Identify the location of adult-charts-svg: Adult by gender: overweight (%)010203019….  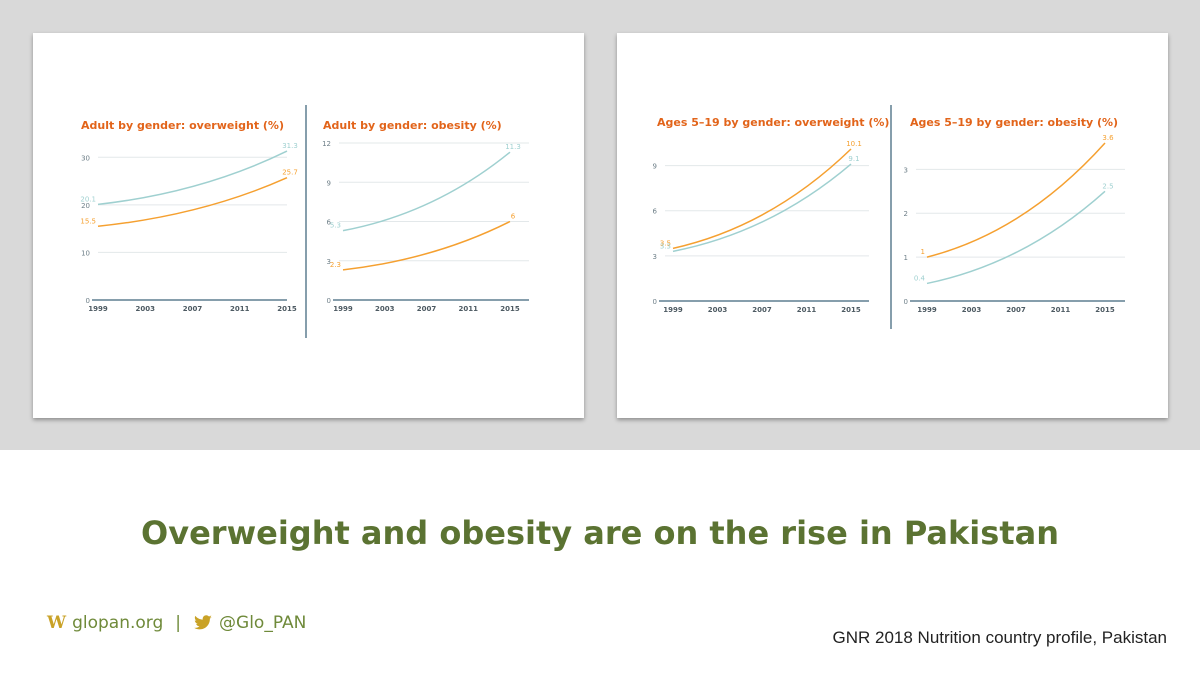
(304, 221).